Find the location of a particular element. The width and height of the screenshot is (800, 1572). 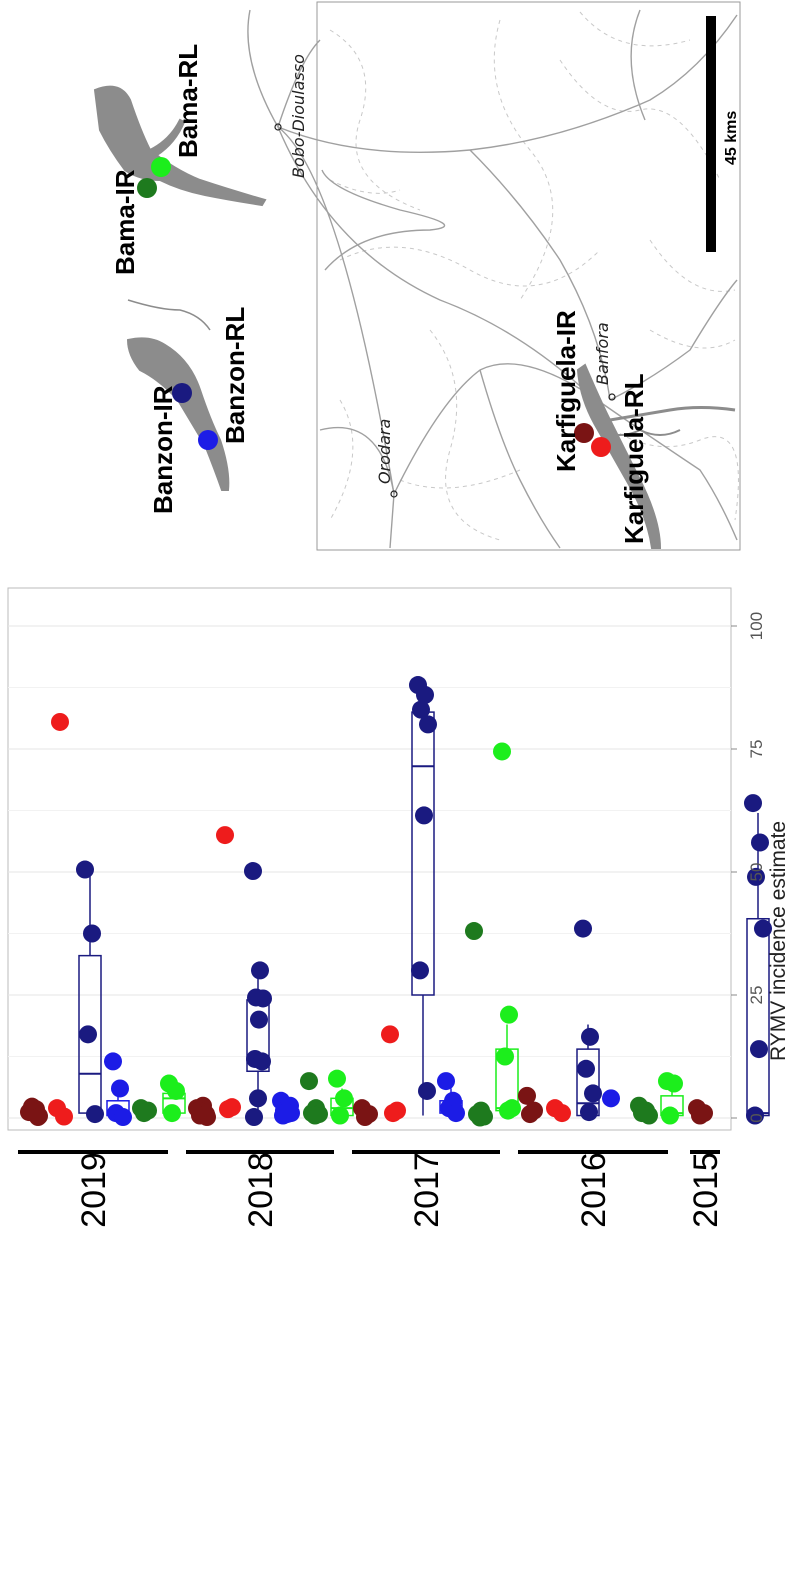

year-label: 2019 is located at coordinates (94, 1190).